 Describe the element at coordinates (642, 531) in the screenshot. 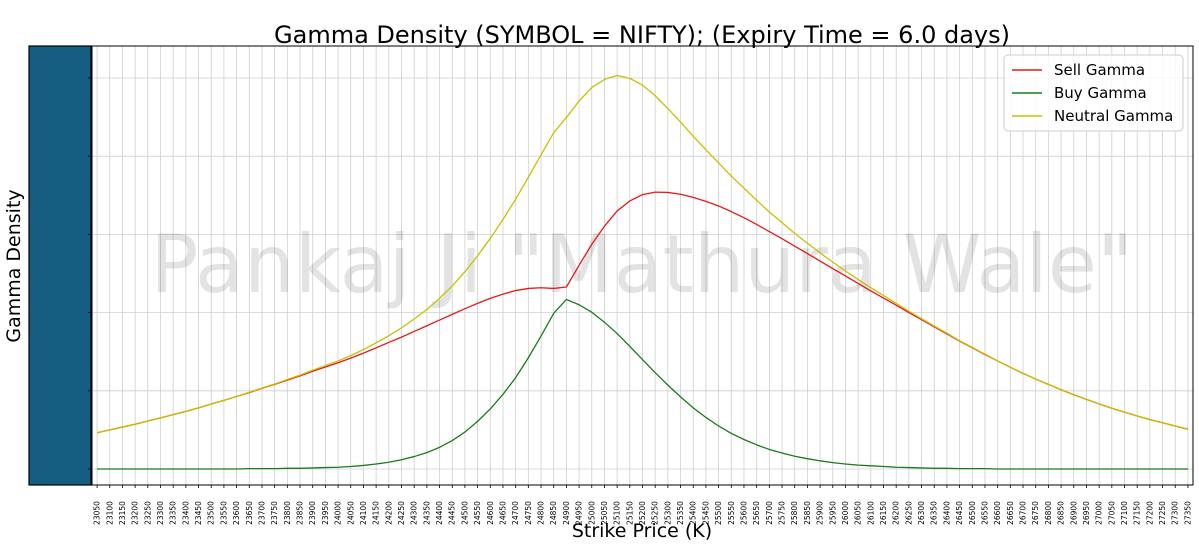

I see `x-axis-label: Strike Price (K)` at that location.